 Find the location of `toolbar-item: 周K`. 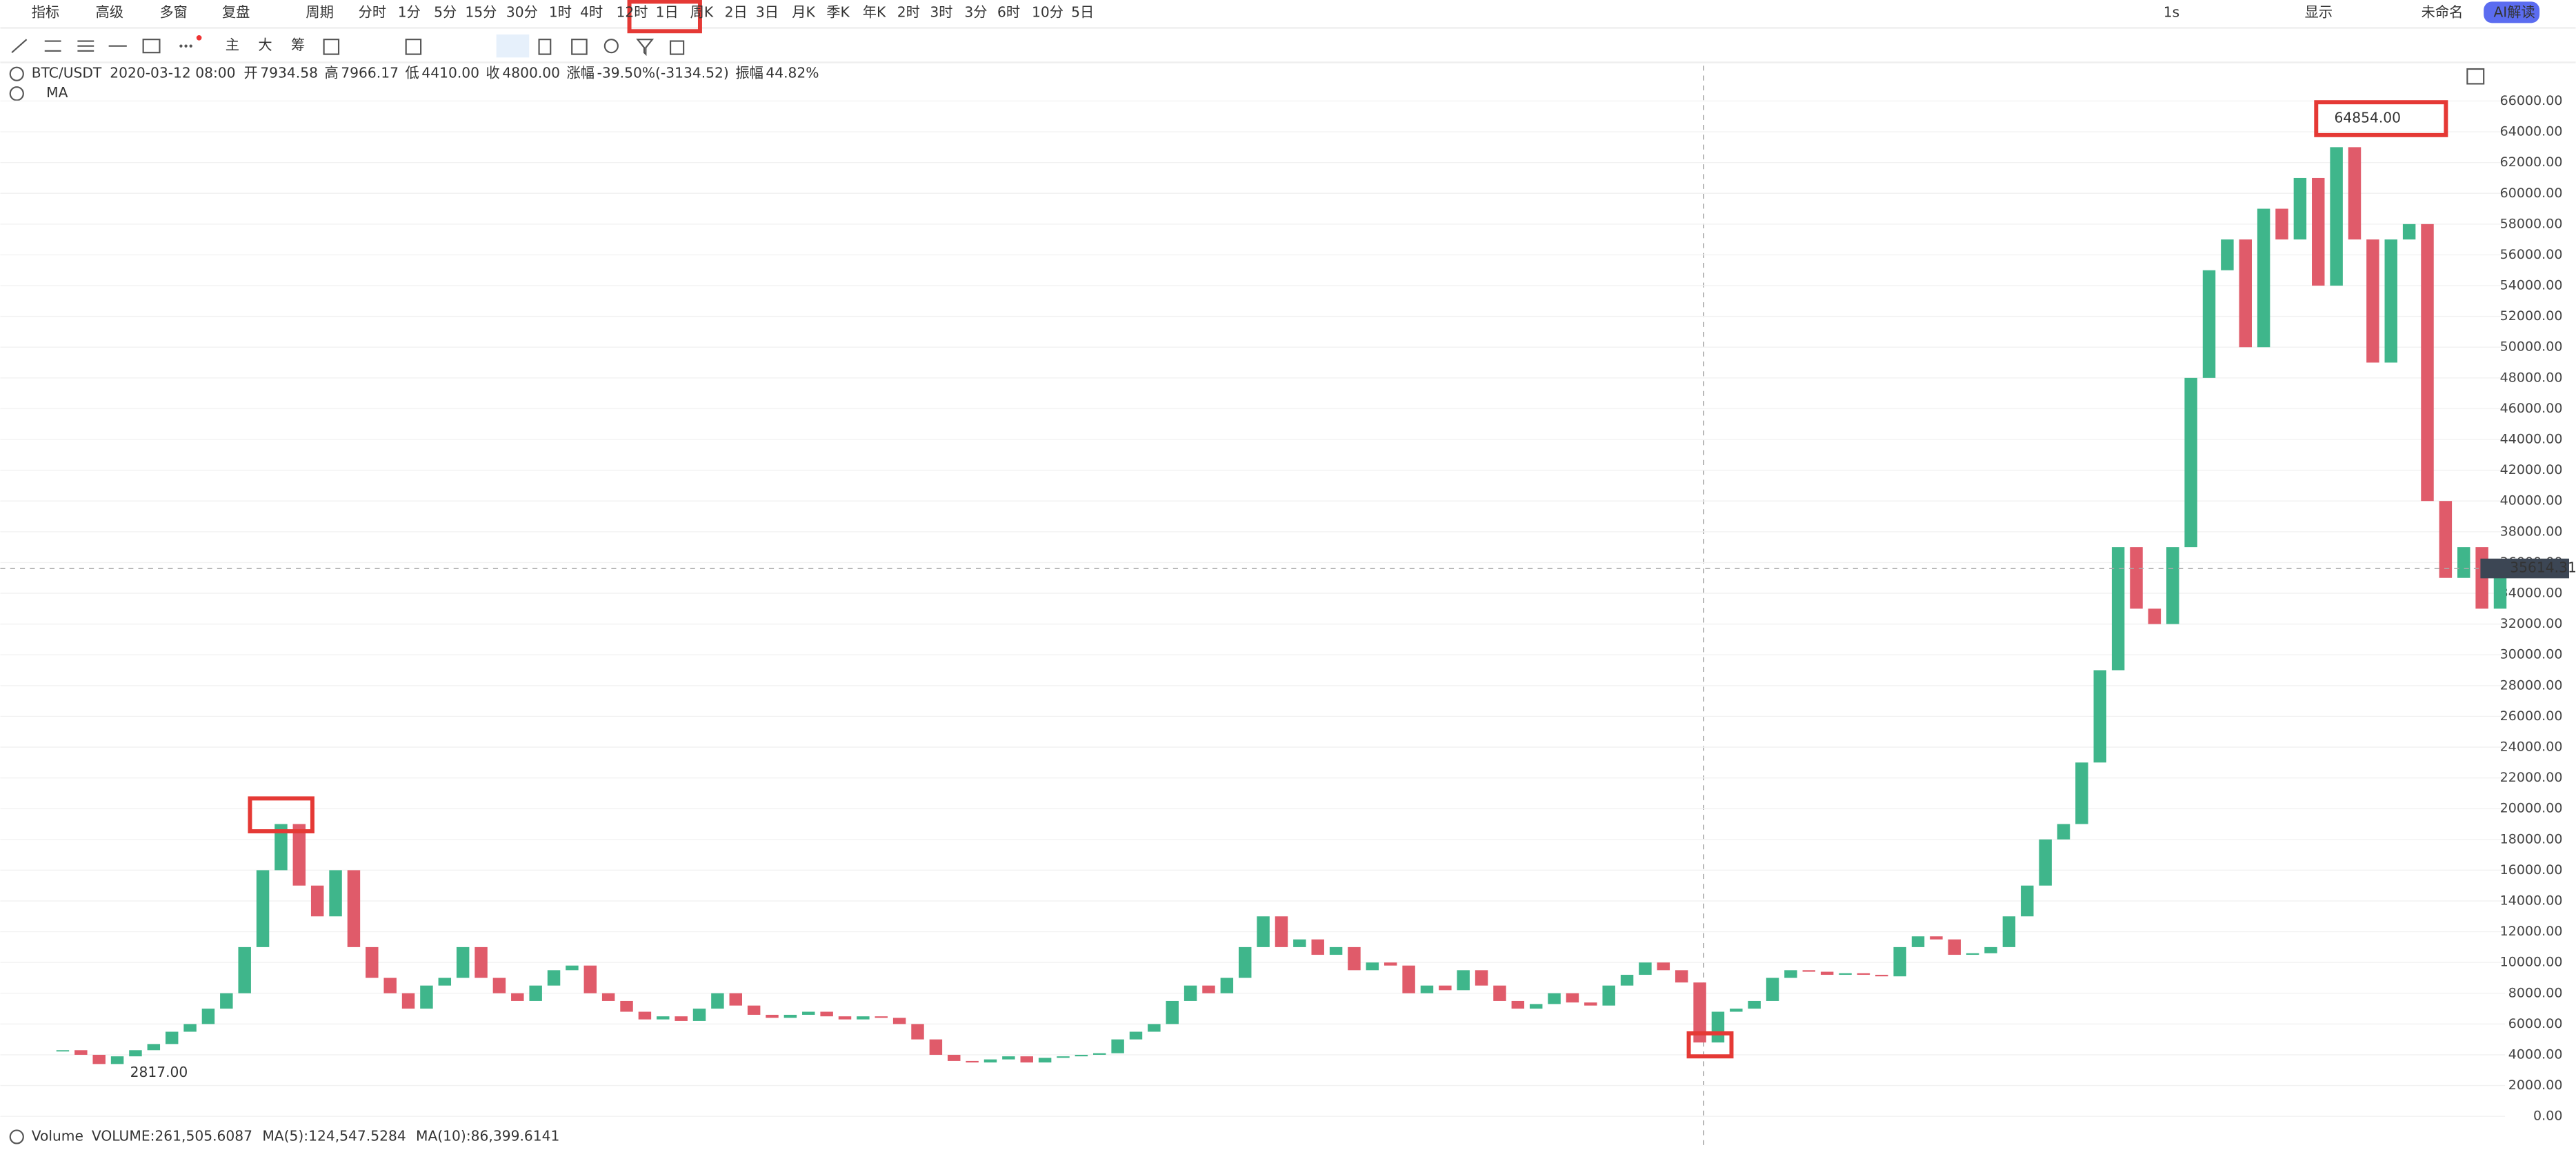

toolbar-item: 周K is located at coordinates (702, 12).